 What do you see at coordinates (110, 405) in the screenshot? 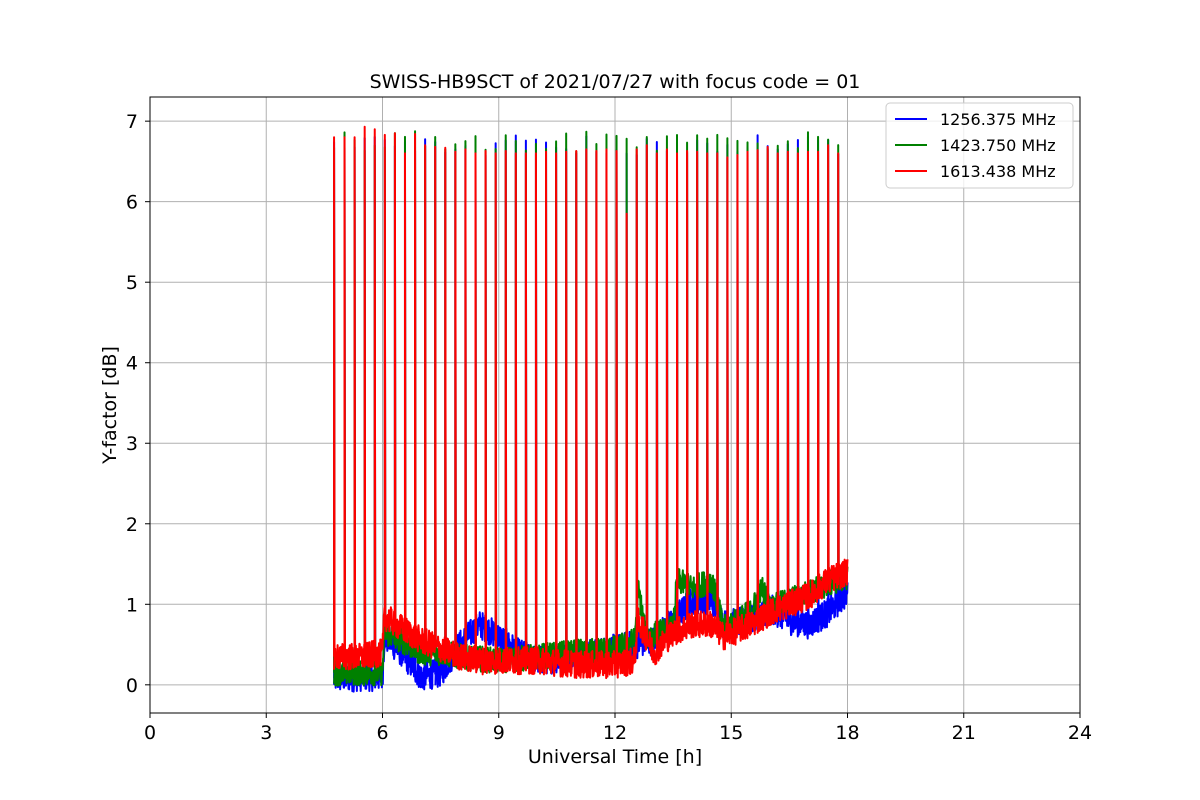
I see `y-axis-title: Y-factor [dB]` at bounding box center [110, 405].